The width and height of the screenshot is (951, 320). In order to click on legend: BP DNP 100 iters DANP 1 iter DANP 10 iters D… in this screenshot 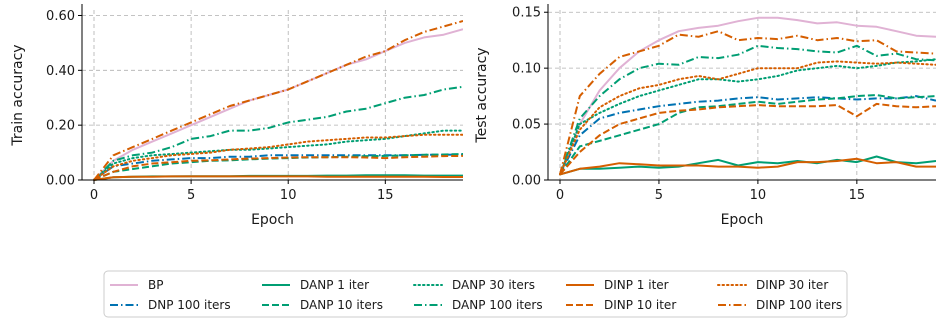, I will do `click(475, 294)`.